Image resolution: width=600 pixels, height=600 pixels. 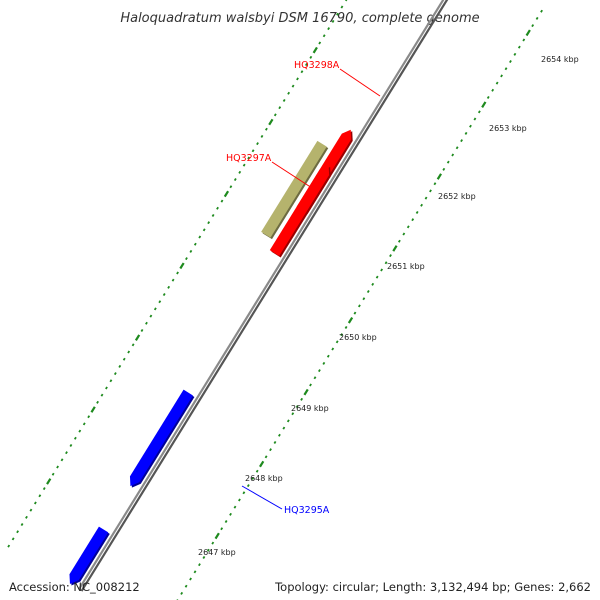 What do you see at coordinates (299, 210) in the screenshot?
I see `gene-hq3297a` at bounding box center [299, 210].